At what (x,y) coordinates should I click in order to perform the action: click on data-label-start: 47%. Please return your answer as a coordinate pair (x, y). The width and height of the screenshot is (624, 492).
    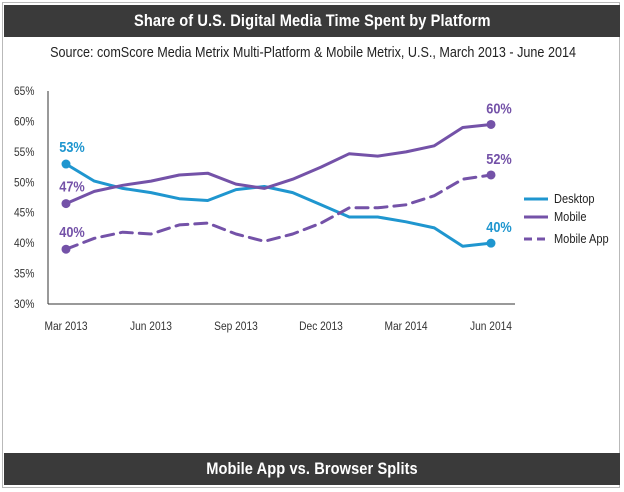
    Looking at the image, I should click on (72, 186).